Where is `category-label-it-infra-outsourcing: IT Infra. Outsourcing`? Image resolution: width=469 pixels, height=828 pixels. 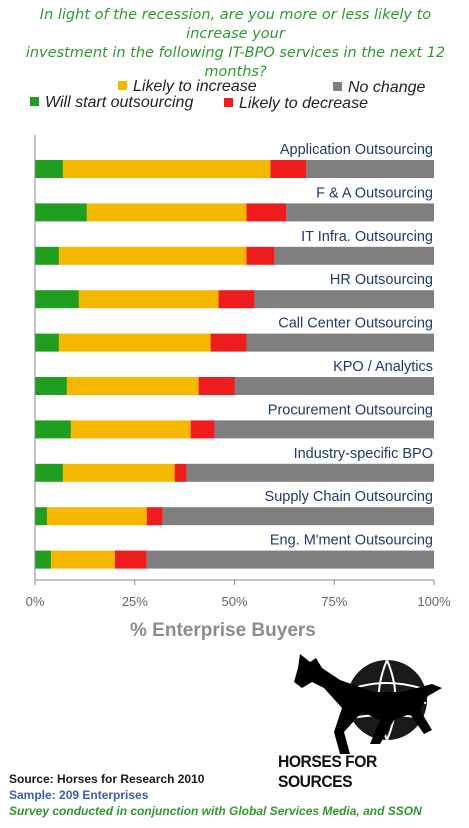 category-label-it-infra-outsourcing: IT Infra. Outsourcing is located at coordinates (367, 237).